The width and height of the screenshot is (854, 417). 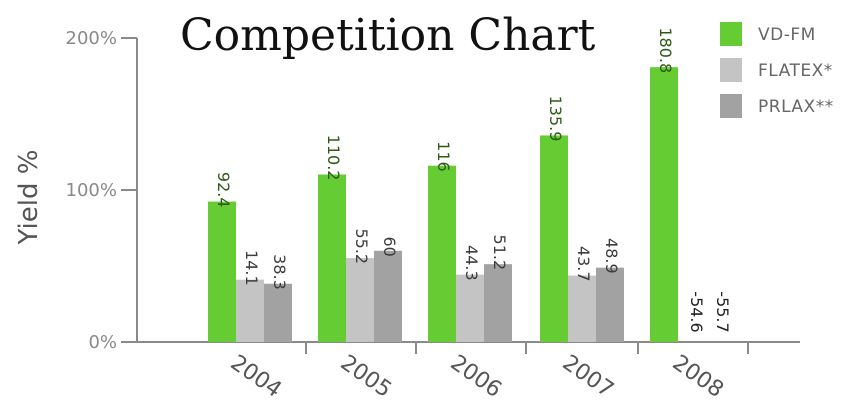 What do you see at coordinates (555, 119) in the screenshot?
I see `data-label: 135.9` at bounding box center [555, 119].